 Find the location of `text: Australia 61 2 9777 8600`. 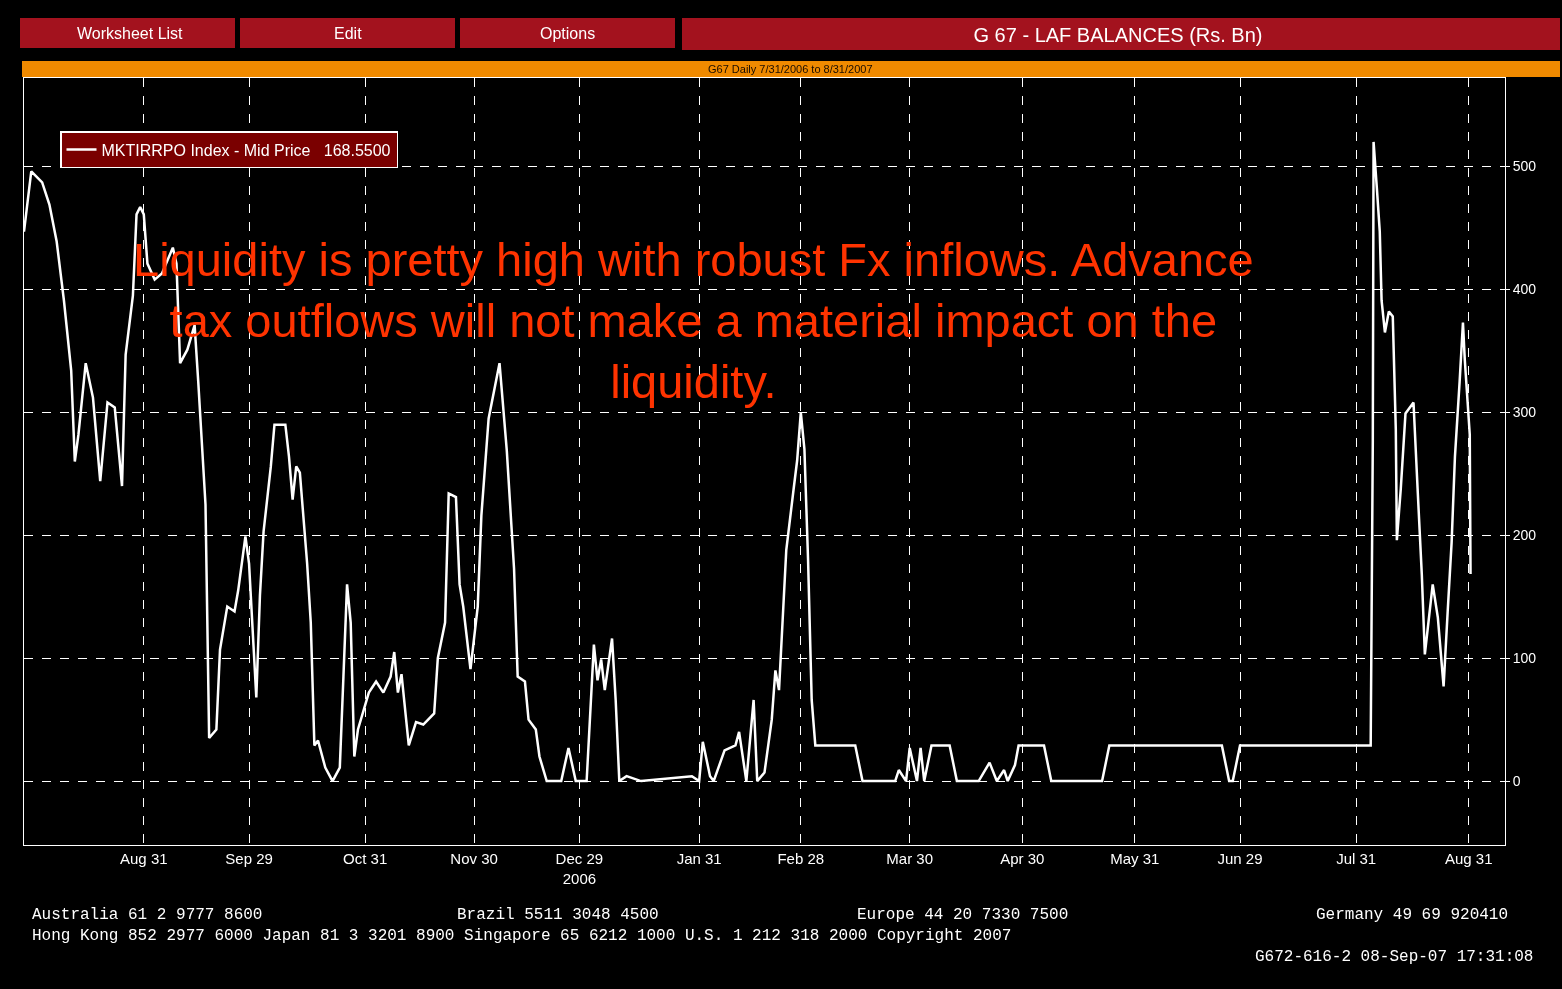

text: Australia 61 2 9777 8600 is located at coordinates (147, 915).